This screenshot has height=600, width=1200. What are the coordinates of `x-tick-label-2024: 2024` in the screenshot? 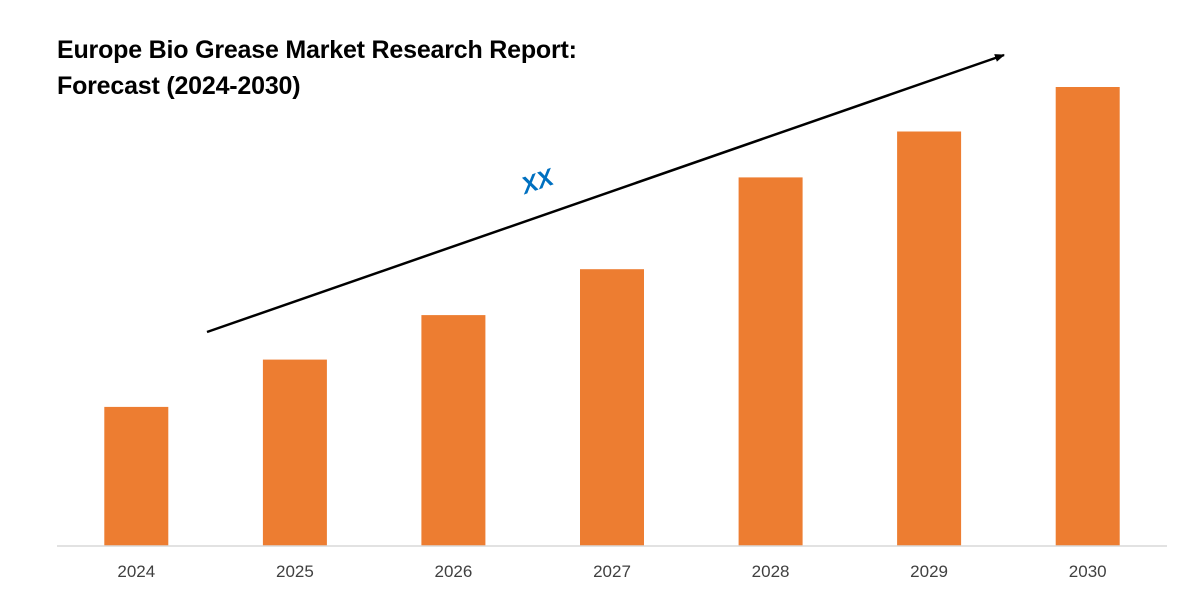 It's located at (136, 571).